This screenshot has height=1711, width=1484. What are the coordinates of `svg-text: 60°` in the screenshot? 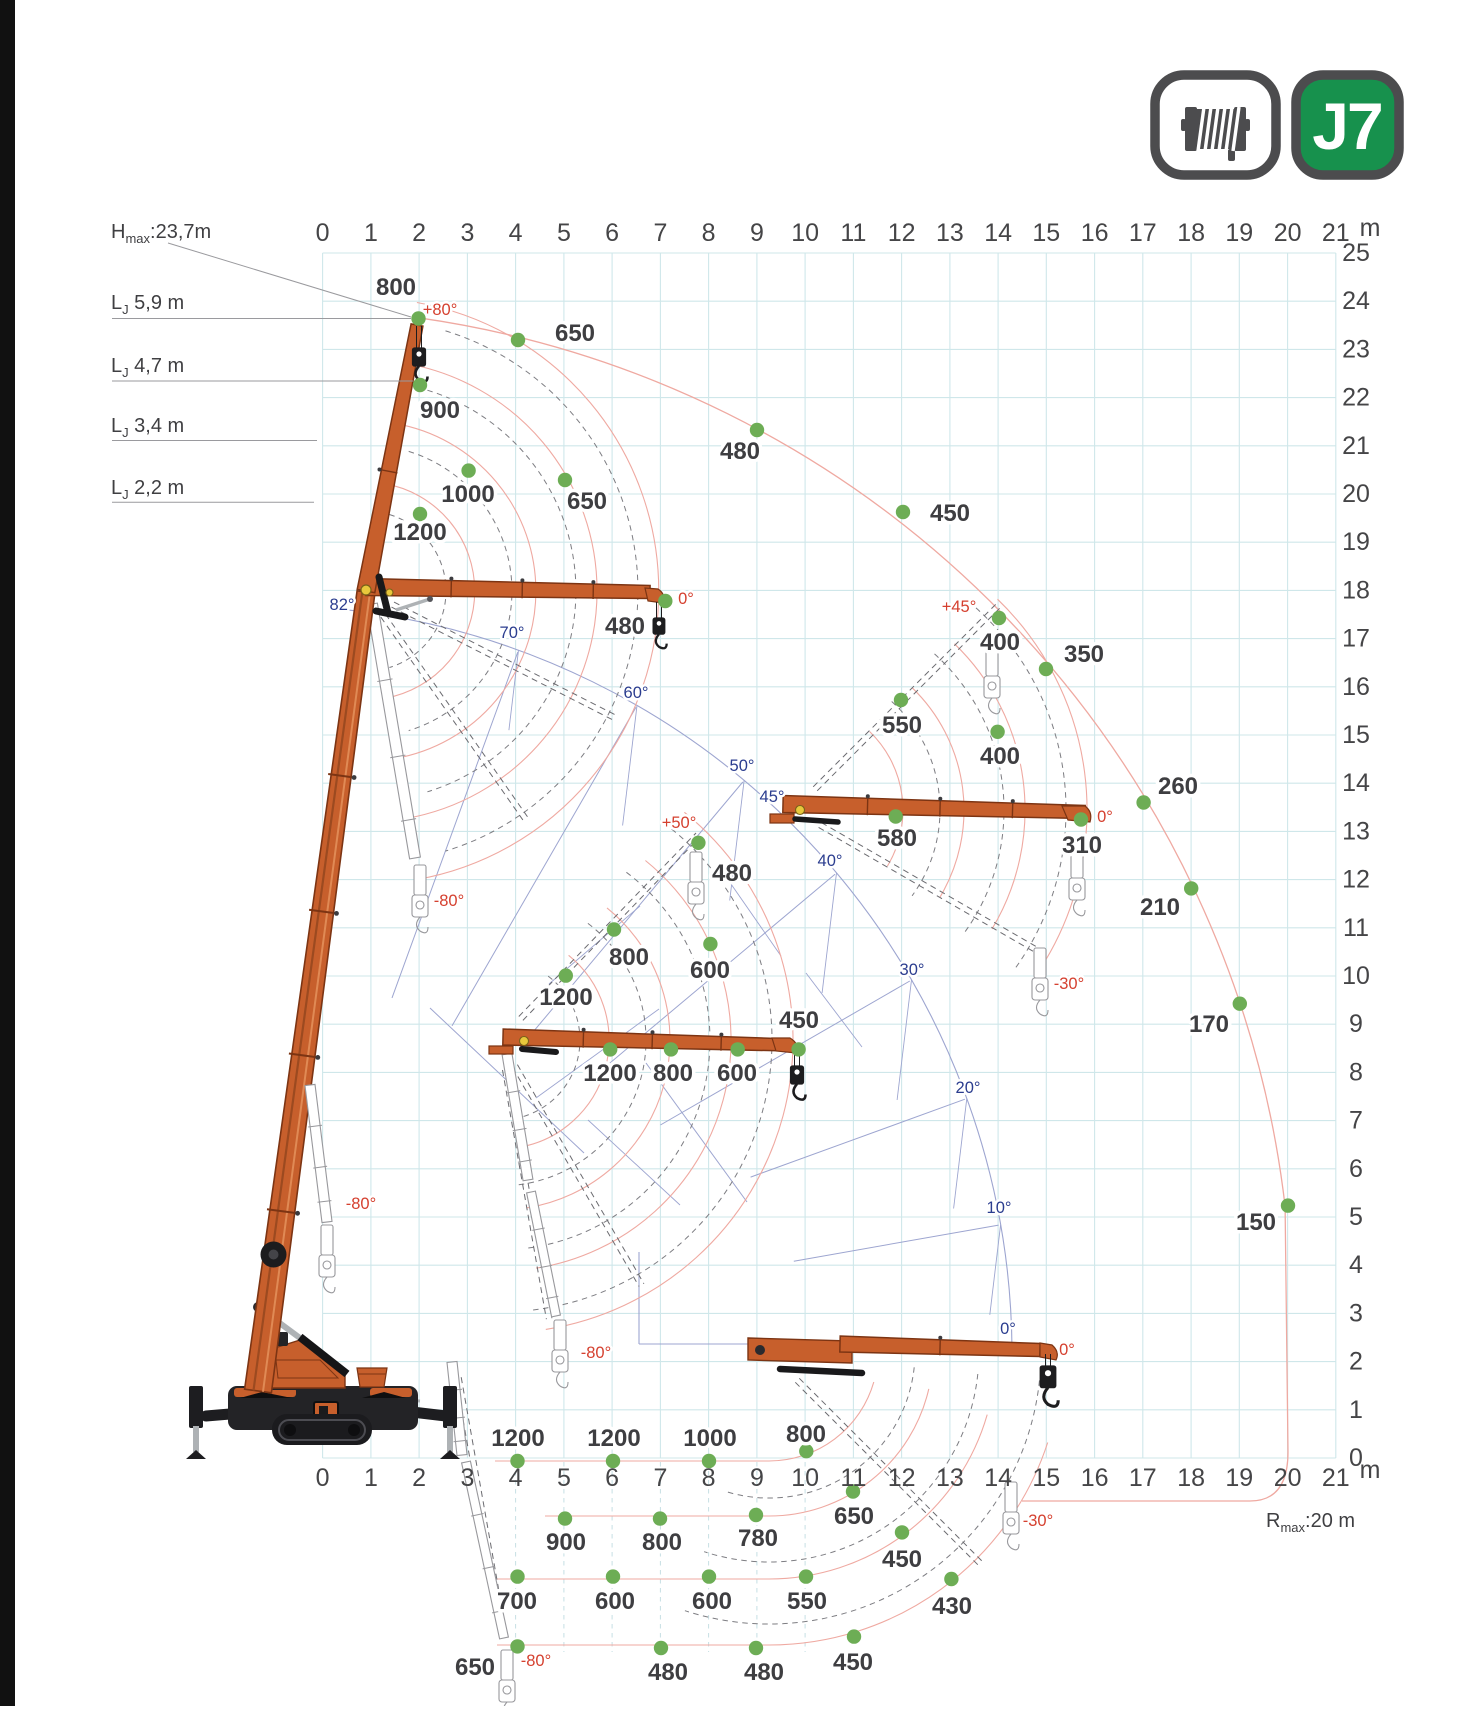 It's located at (636, 693).